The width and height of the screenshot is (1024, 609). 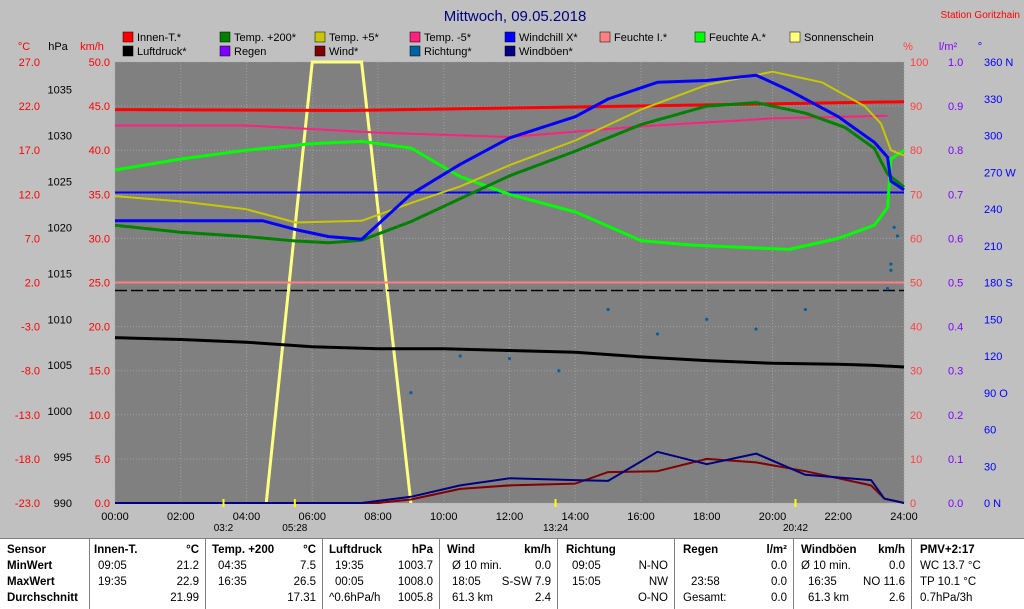 I want to click on y-tick-label: 40, so click(x=916, y=328).